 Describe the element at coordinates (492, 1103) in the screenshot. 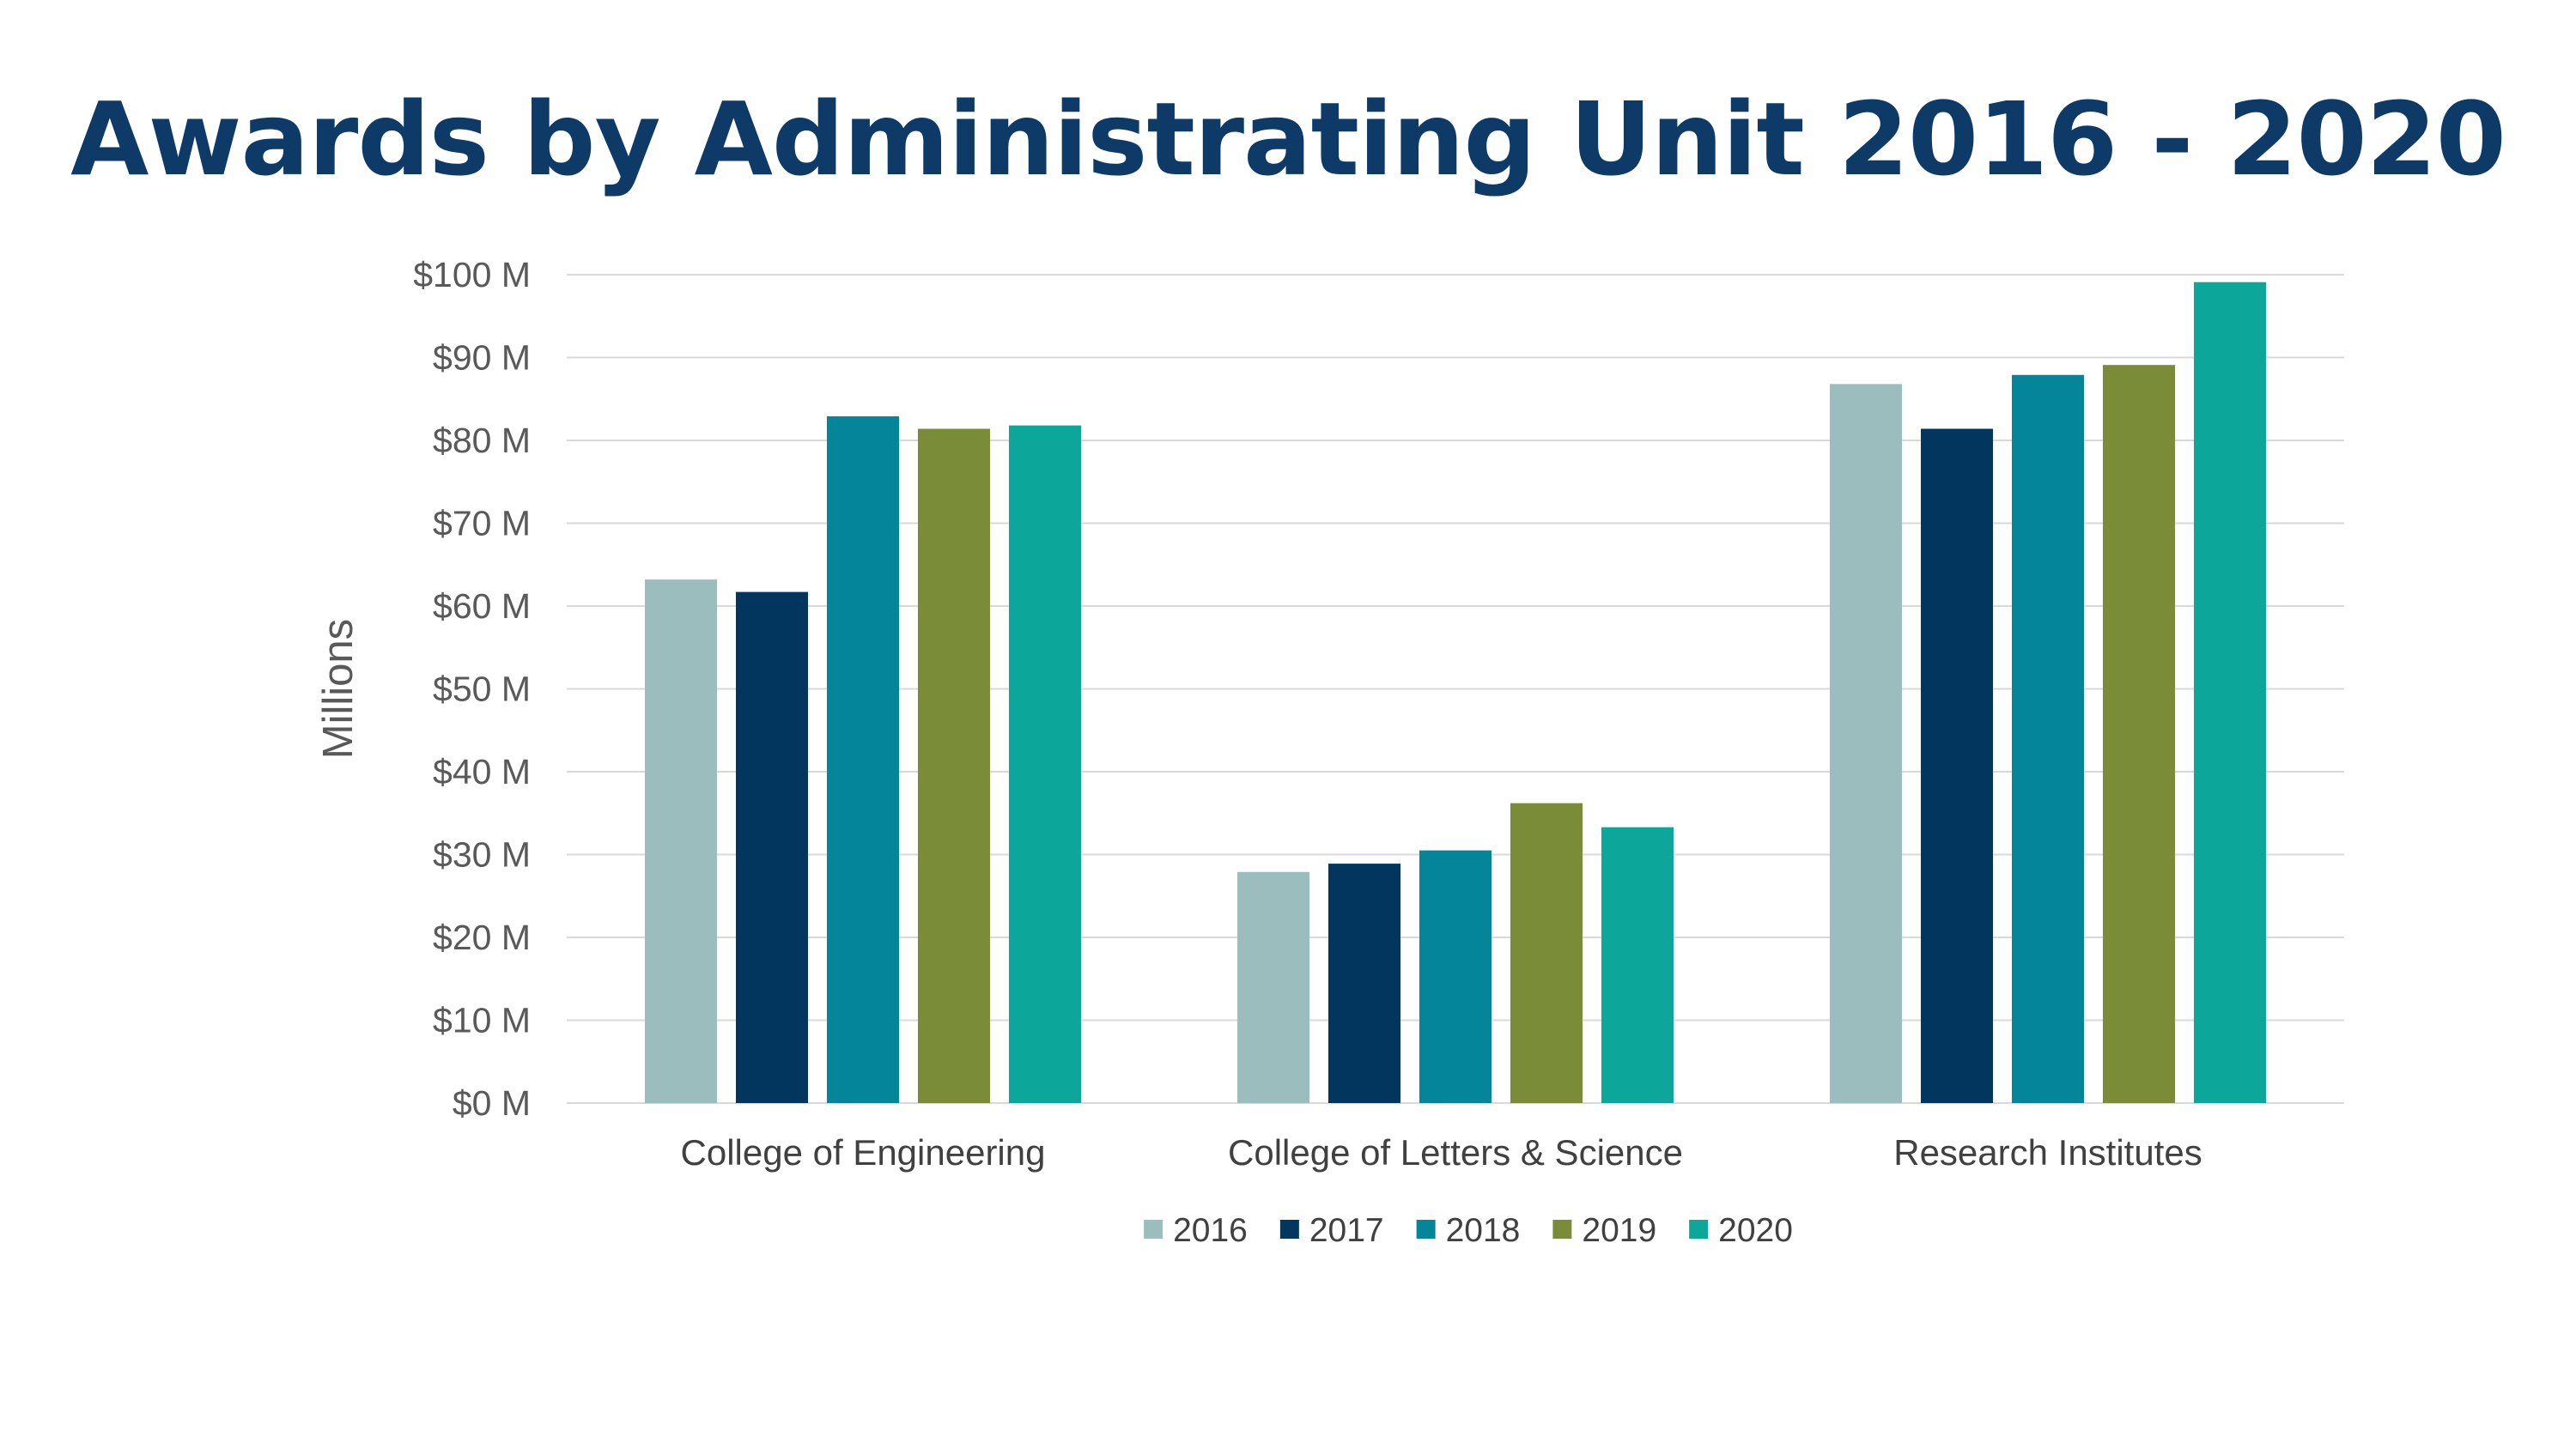

I see `y-tick-label: $0 M` at that location.